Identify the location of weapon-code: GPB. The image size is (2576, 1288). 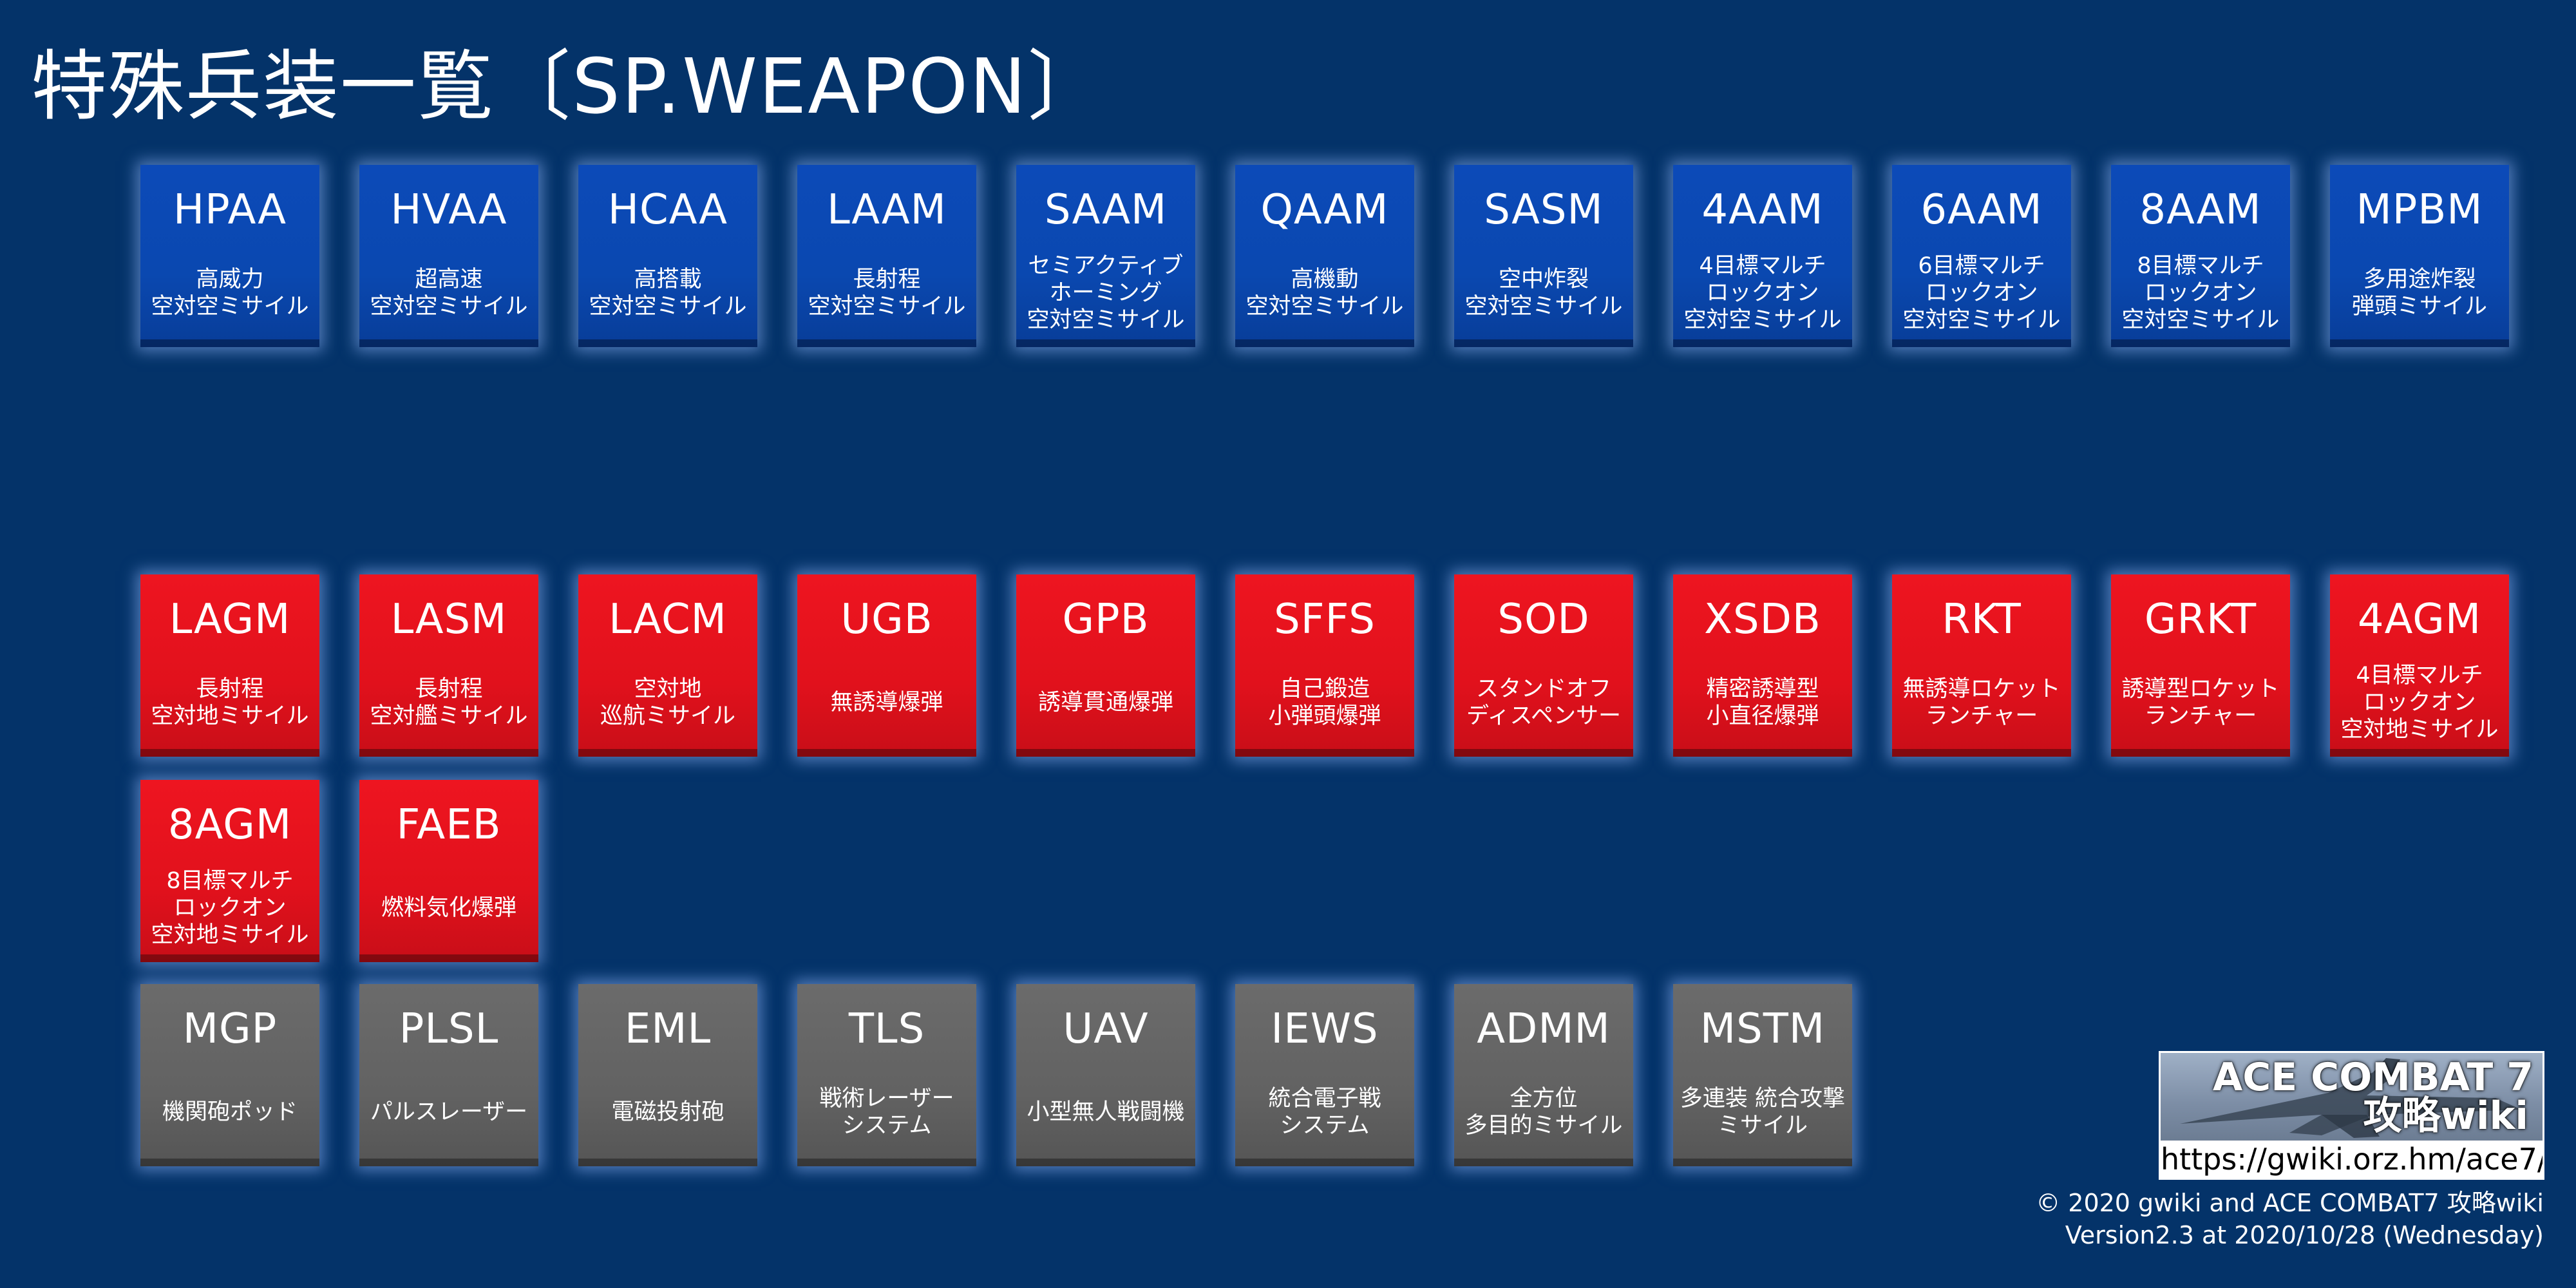
(1106, 619).